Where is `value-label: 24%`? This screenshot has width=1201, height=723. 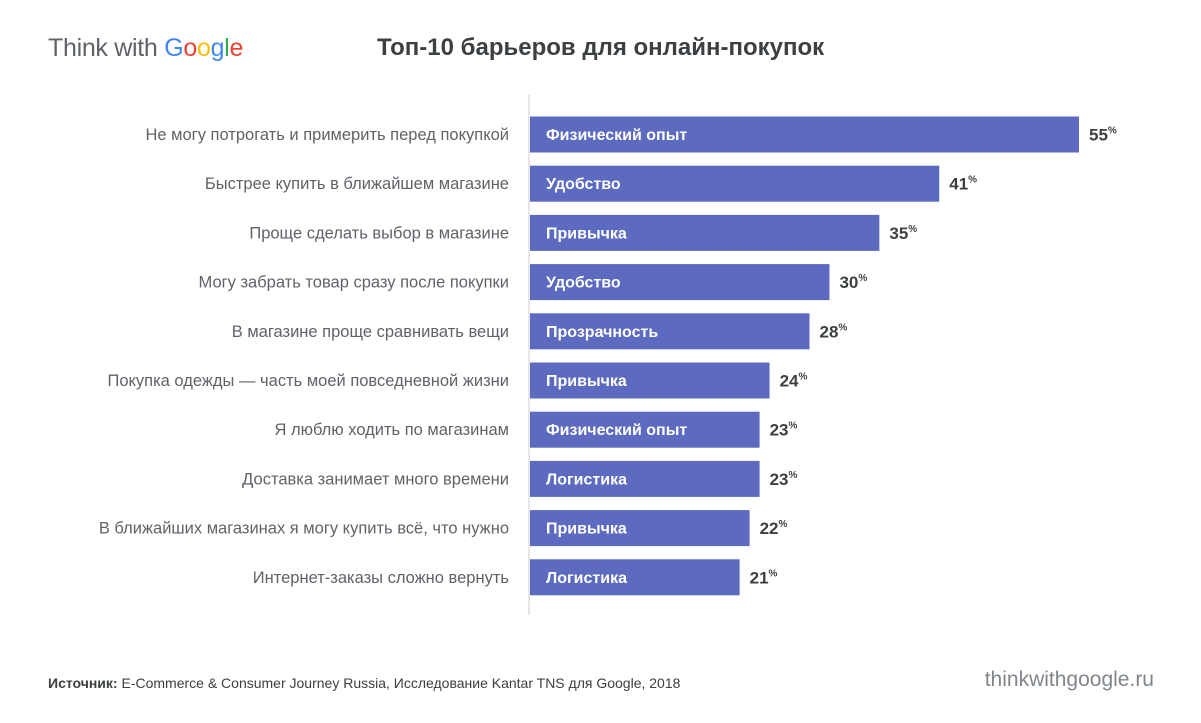
value-label: 24% is located at coordinates (794, 381).